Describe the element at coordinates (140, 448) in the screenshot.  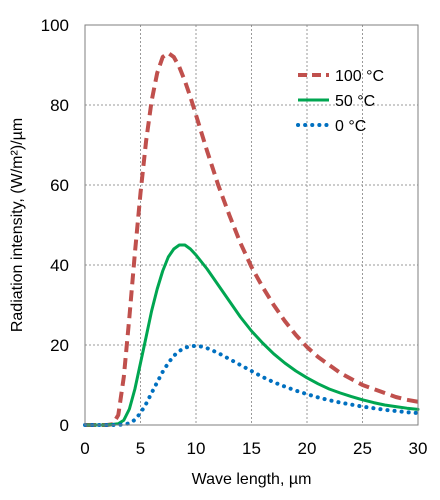
I see `x-tick-label: 5` at that location.